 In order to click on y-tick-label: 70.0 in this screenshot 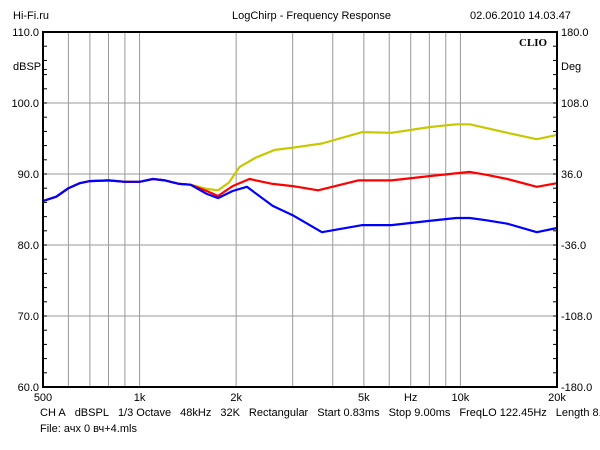, I will do `click(28, 317)`.